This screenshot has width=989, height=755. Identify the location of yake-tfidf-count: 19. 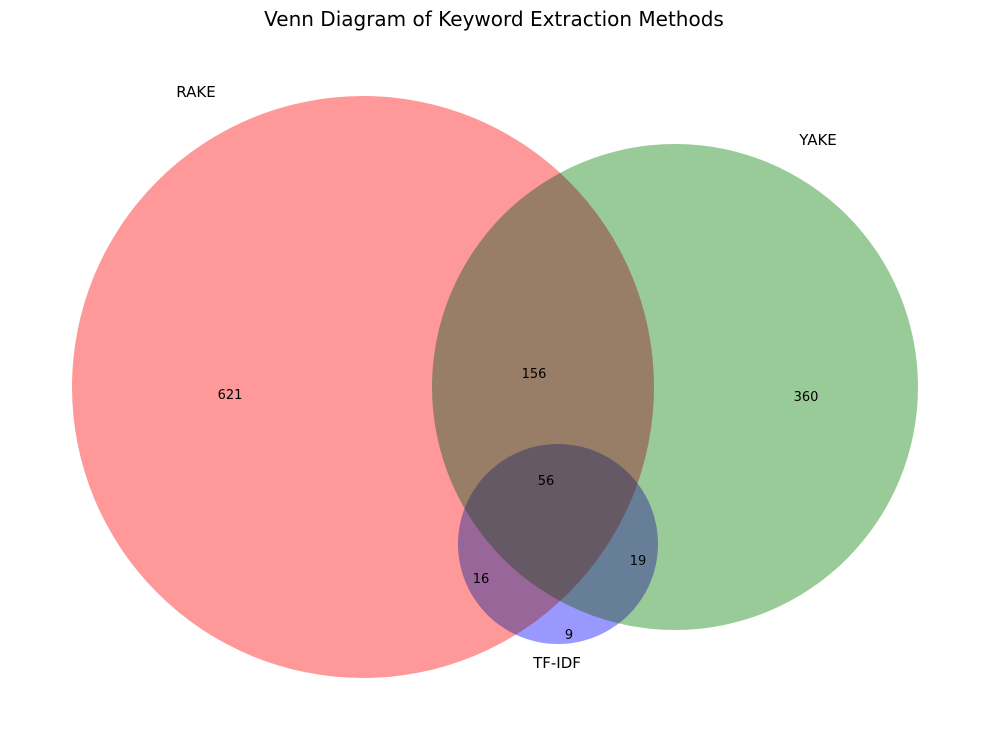
(638, 561).